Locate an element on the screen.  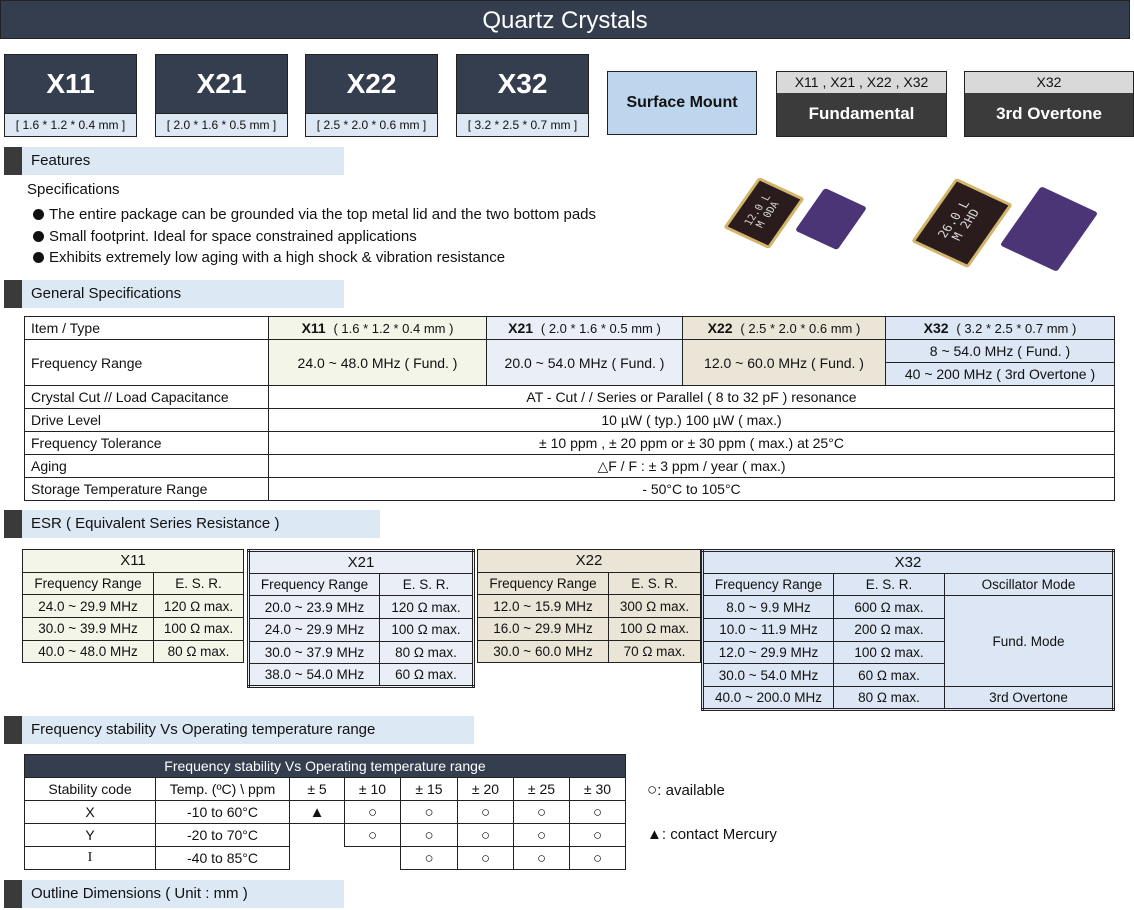
header-x22: X22 ( 2.5 * 2.0 * 0.6 mm ) is located at coordinates (784, 328).